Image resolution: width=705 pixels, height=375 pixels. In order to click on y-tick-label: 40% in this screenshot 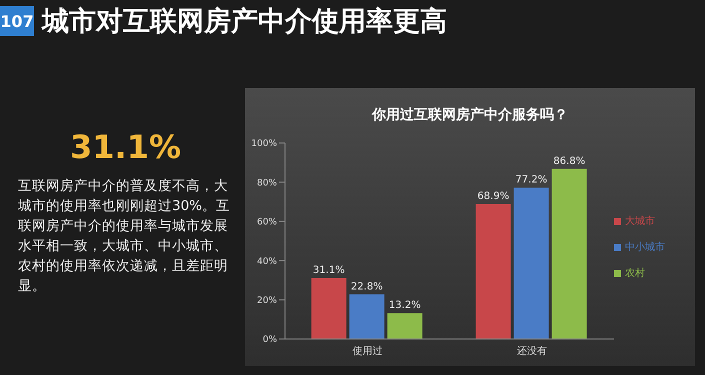, I will do `click(267, 261)`.